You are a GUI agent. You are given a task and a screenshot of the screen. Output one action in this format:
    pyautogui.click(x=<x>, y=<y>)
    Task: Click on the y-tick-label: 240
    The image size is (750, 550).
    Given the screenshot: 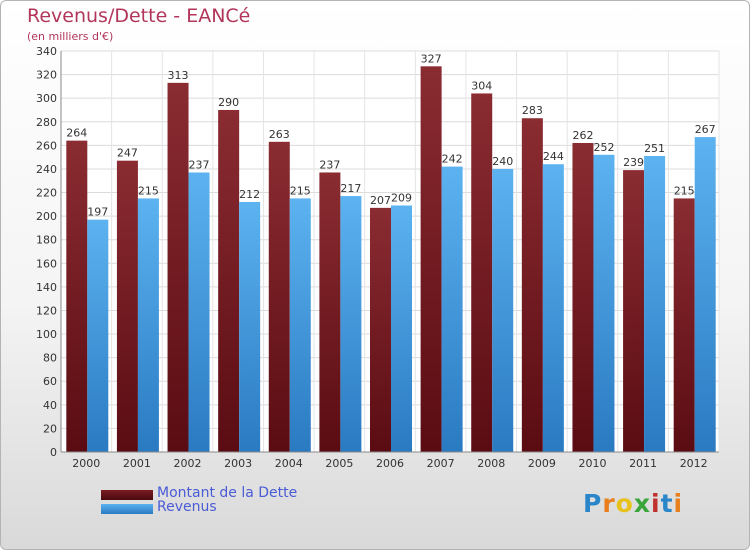 What is the action you would take?
    pyautogui.click(x=46, y=169)
    